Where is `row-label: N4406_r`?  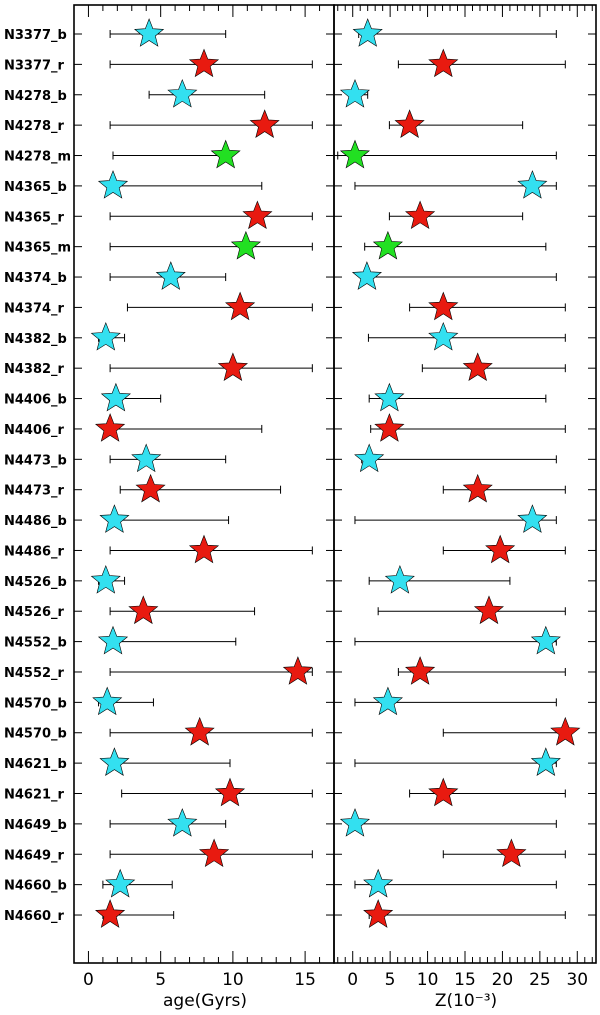 row-label: N4406_r is located at coordinates (34, 430).